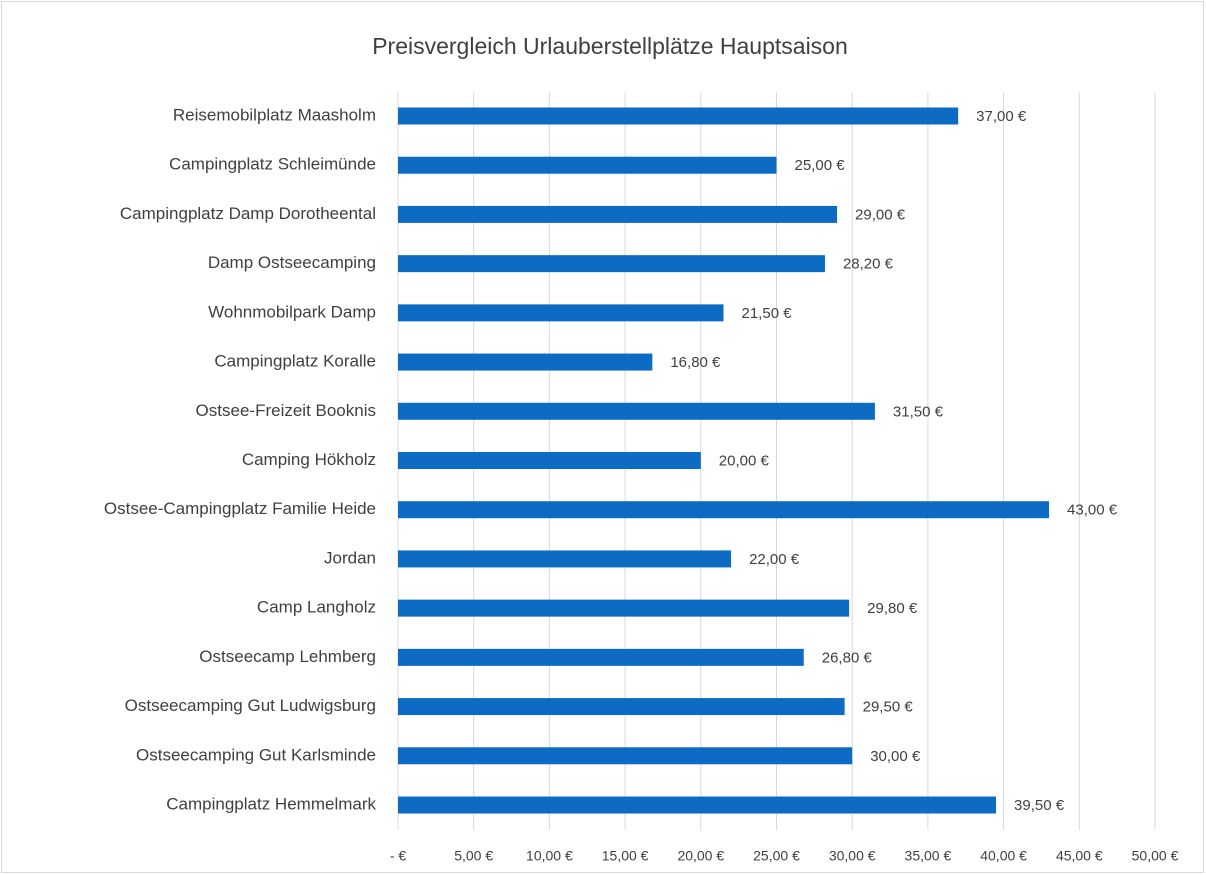 The height and width of the screenshot is (875, 1206). I want to click on category-label: Wohnmobilpark Damp, so click(292, 311).